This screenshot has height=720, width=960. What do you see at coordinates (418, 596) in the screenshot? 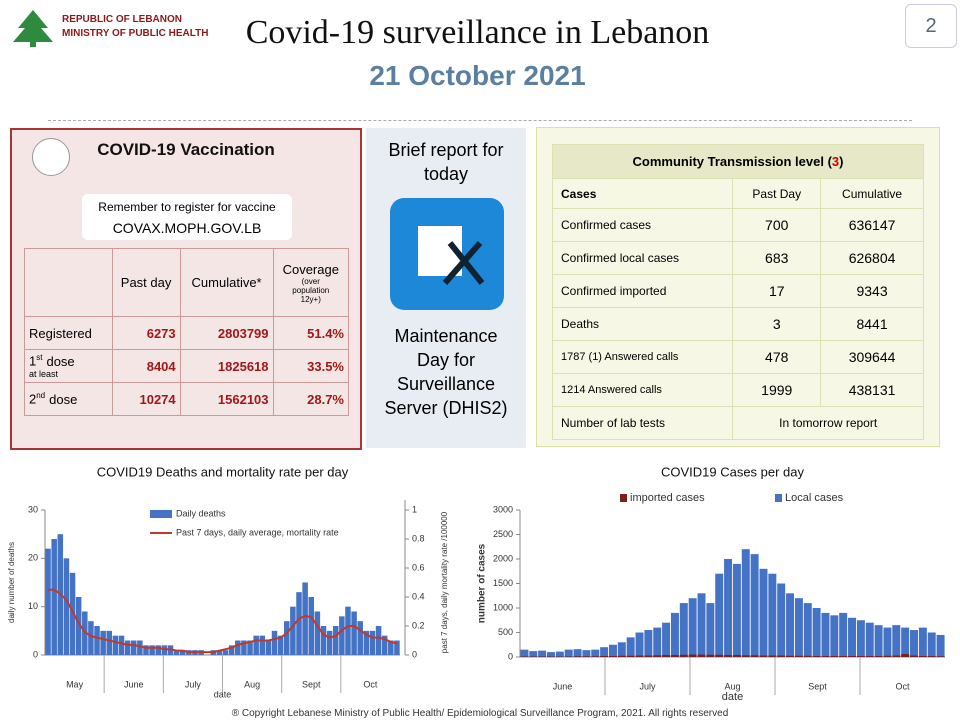
I see `y2-tick-label: 0.4` at bounding box center [418, 596].